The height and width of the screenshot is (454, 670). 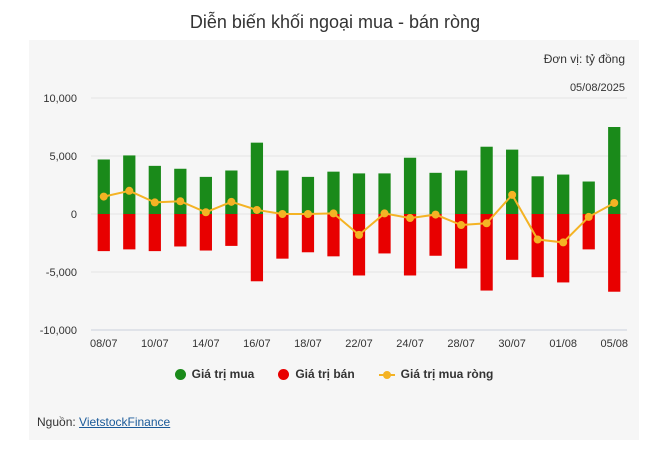 What do you see at coordinates (584, 59) in the screenshot?
I see `unit-label: Đơn vị: tỷ đồng` at bounding box center [584, 59].